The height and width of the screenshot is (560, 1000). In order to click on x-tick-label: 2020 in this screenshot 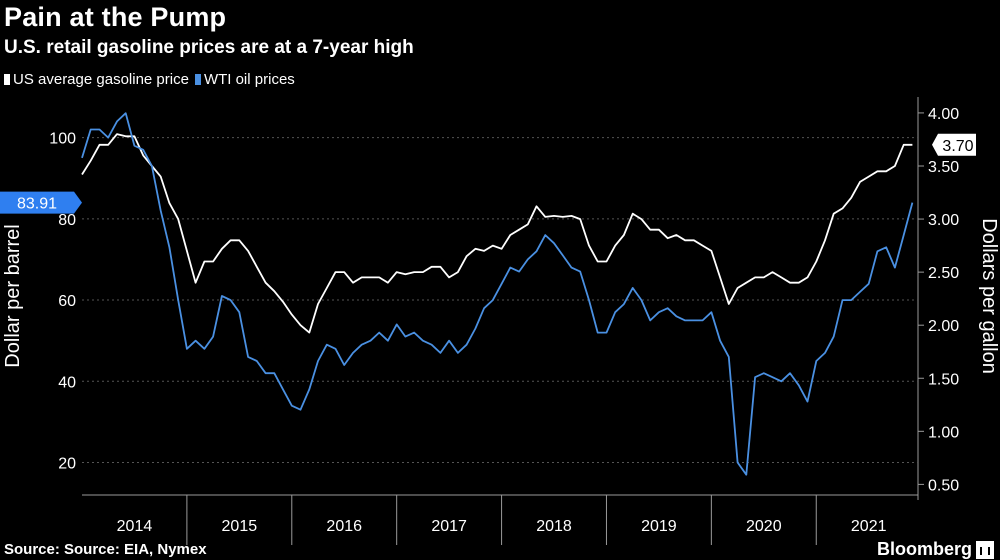, I will do `click(764, 526)`.